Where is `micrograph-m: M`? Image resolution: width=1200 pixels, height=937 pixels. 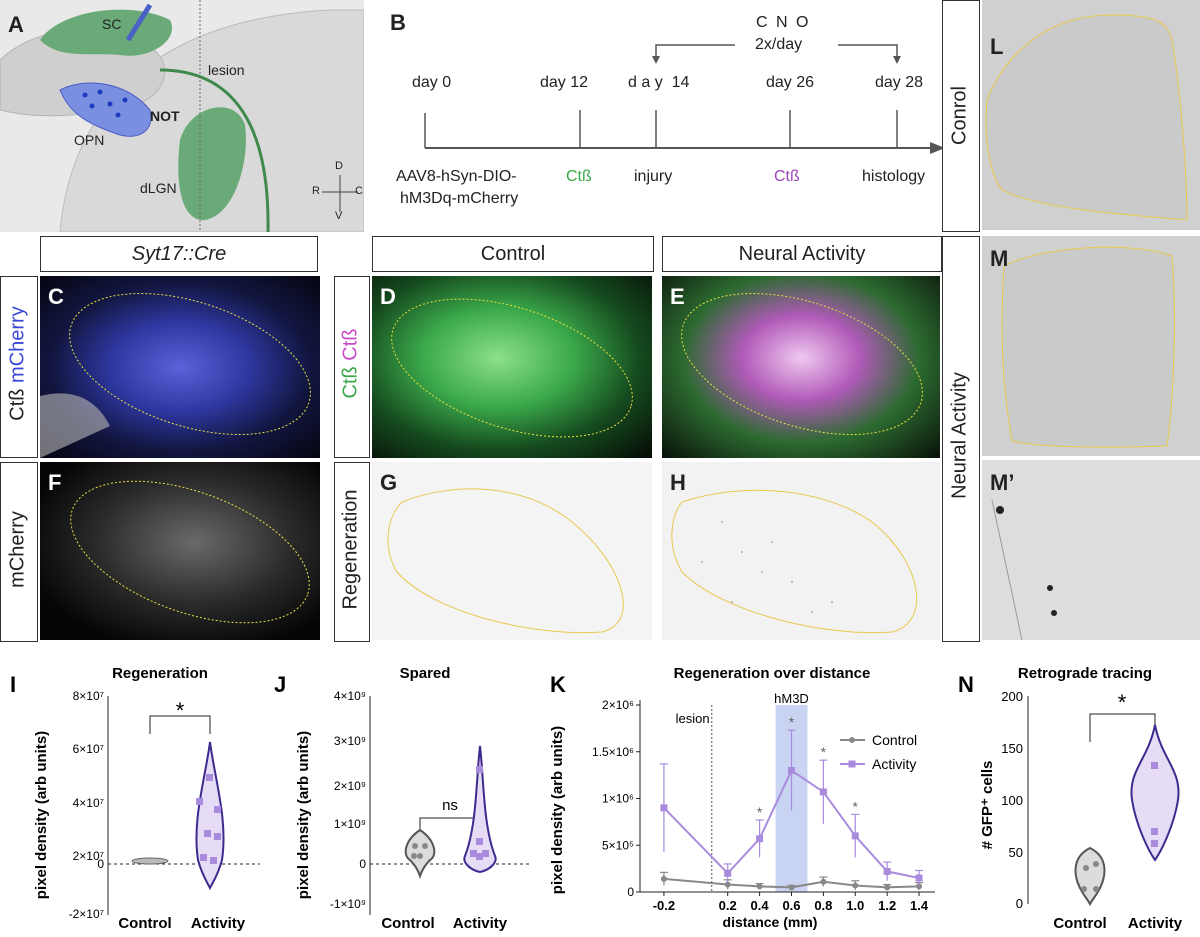 micrograph-m: M is located at coordinates (1091, 346).